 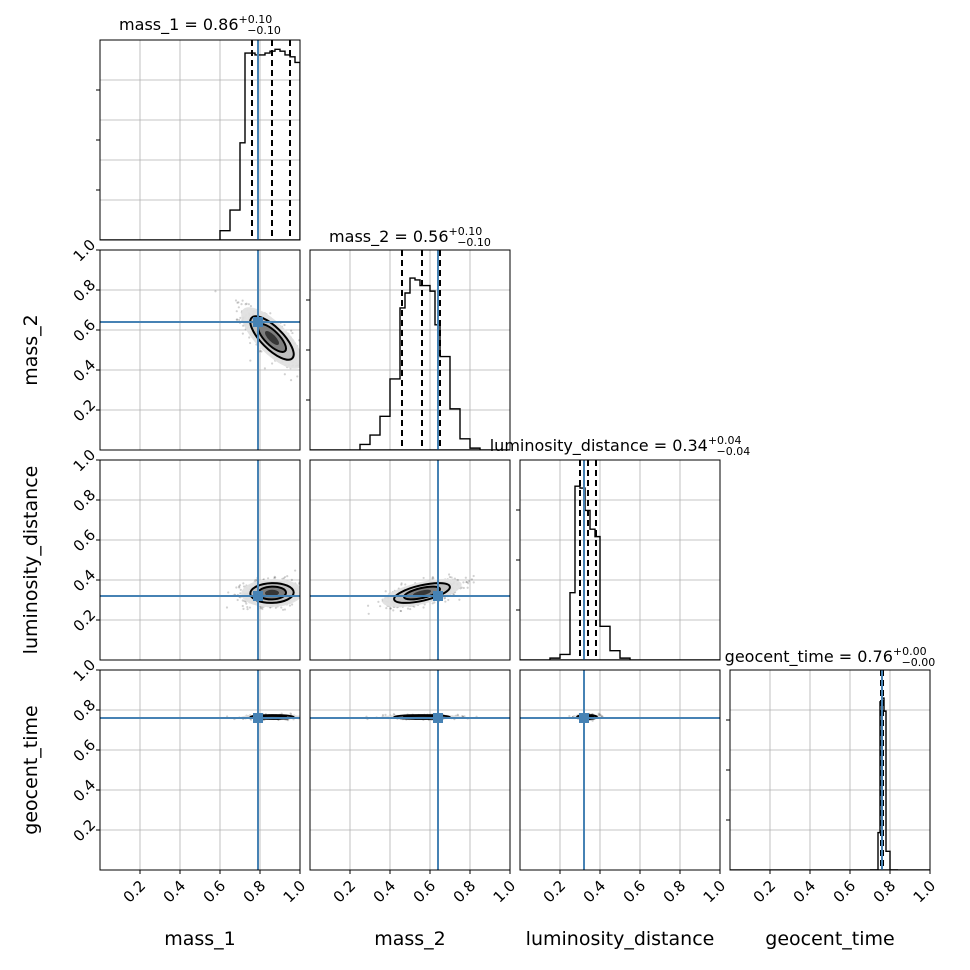 What do you see at coordinates (85, 621) in the screenshot?
I see `y-tick-label: 0.2` at bounding box center [85, 621].